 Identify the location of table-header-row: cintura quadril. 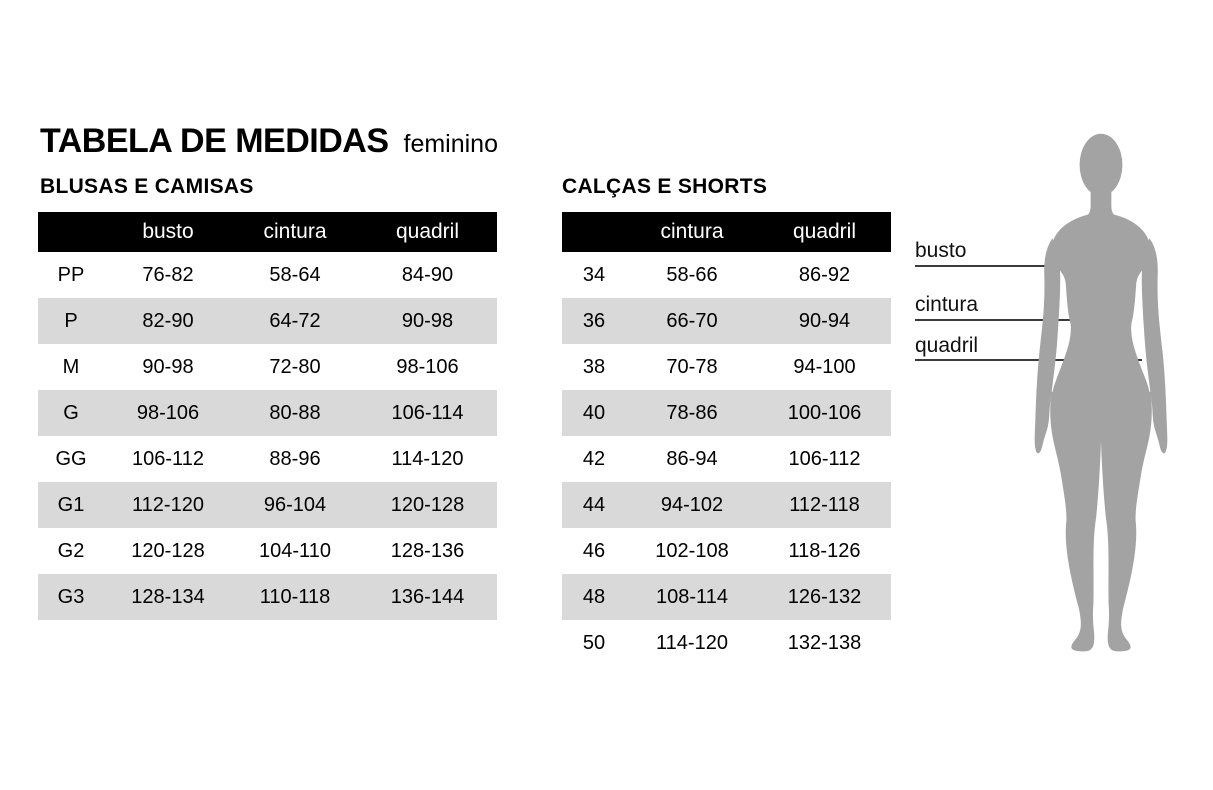
(726, 232).